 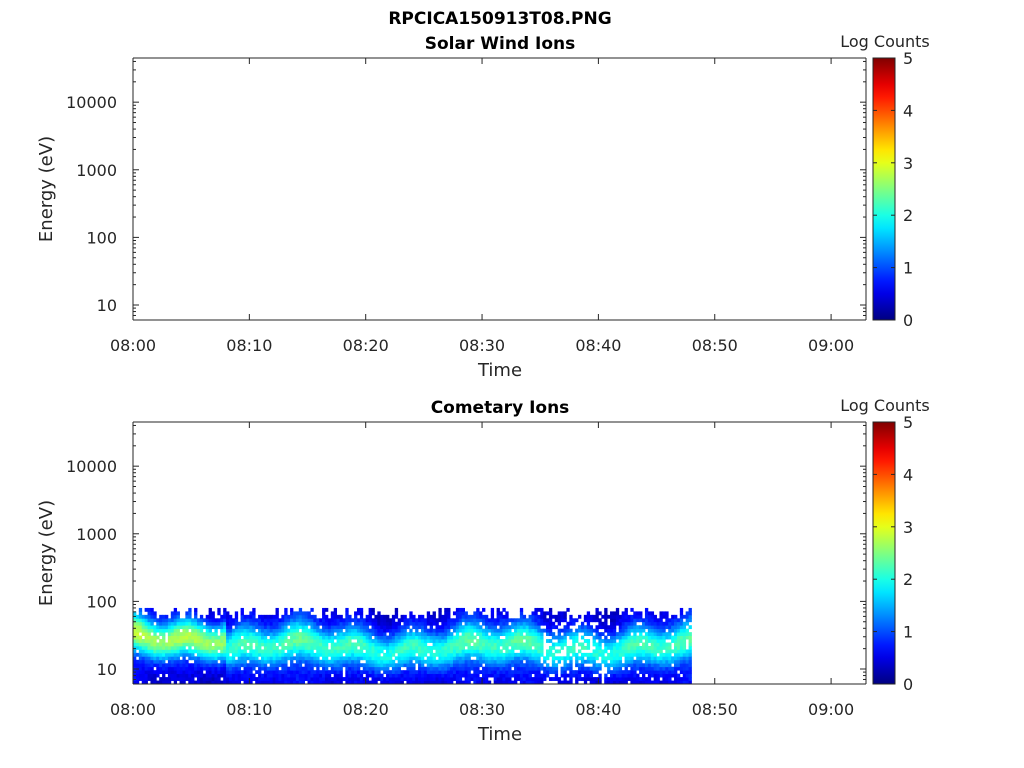 I want to click on x-tick-label: 08:30, so click(x=482, y=345).